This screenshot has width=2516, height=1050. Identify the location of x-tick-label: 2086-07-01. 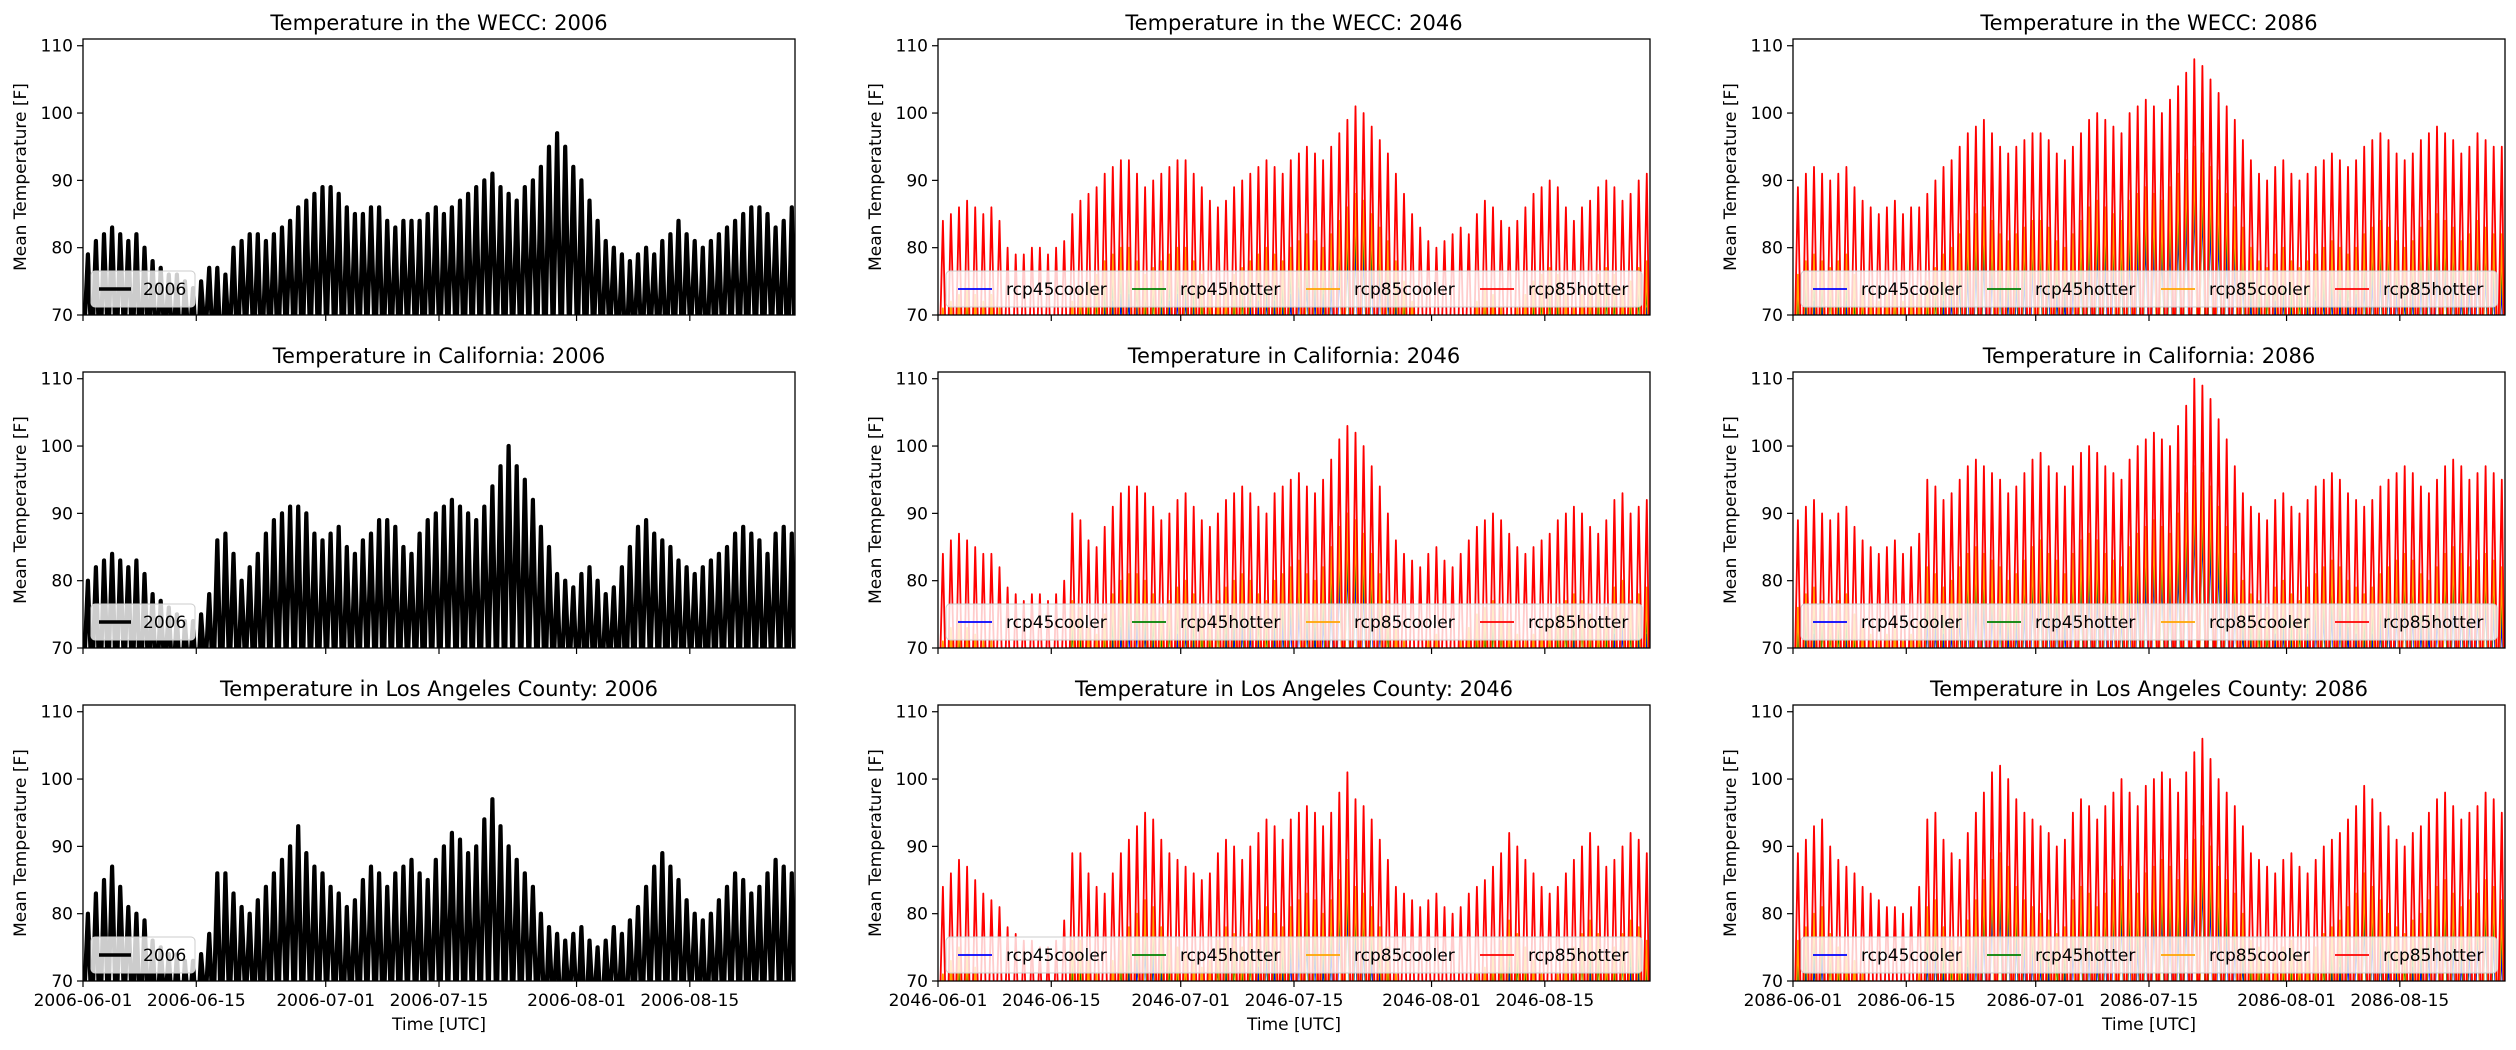
(2035, 1001).